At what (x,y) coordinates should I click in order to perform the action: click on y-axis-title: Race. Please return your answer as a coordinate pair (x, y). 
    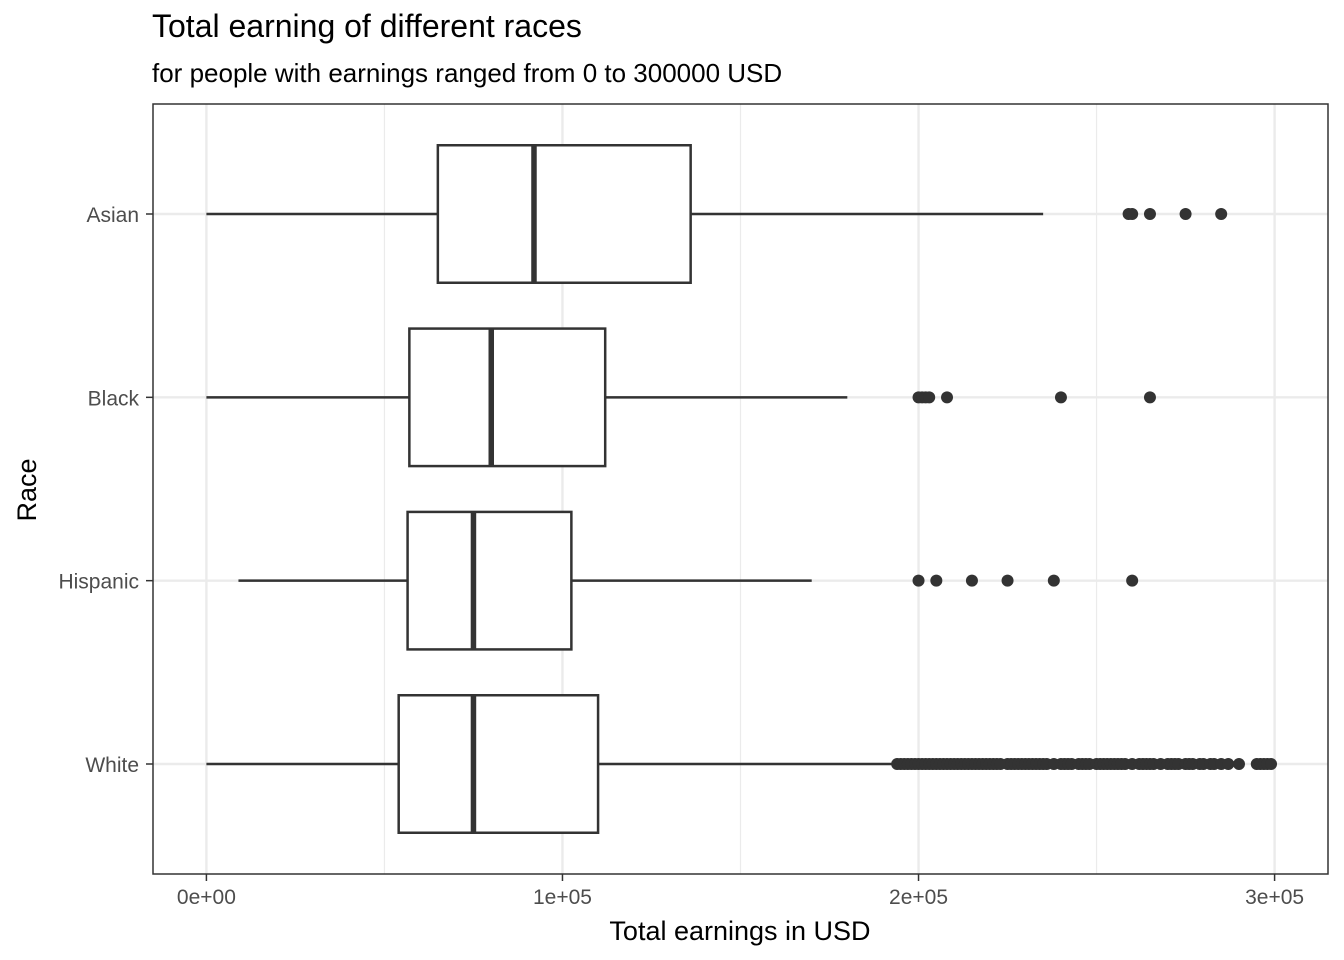
    Looking at the image, I should click on (27, 489).